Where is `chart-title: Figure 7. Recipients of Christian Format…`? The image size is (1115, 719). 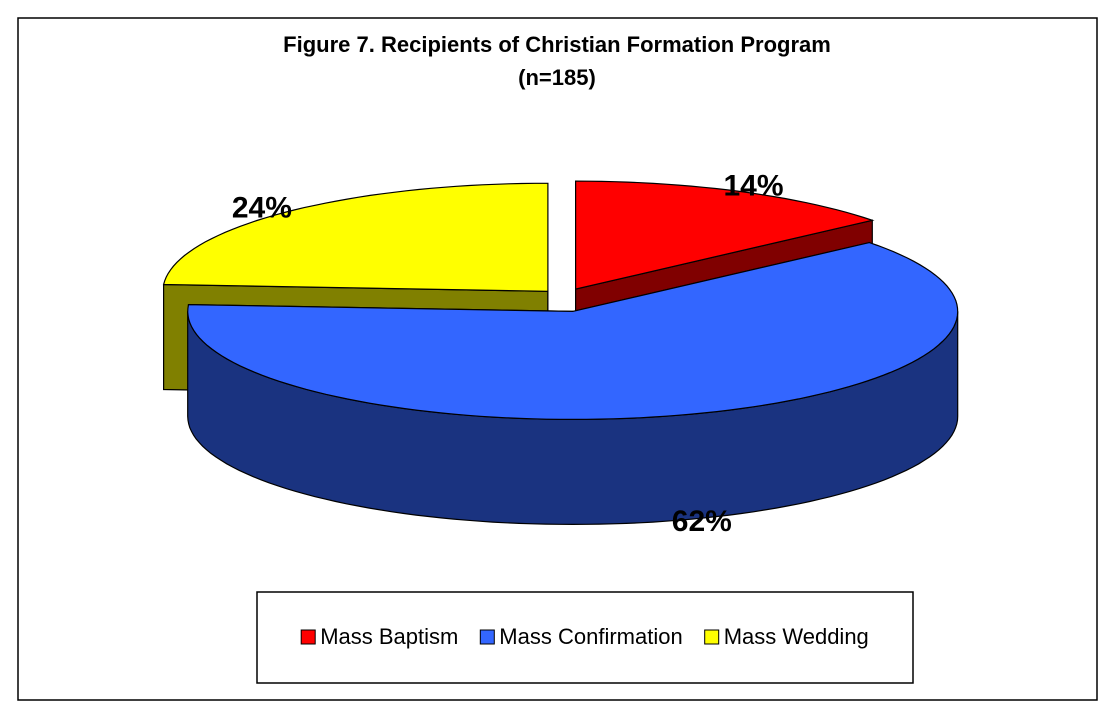 chart-title: Figure 7. Recipients of Christian Format… is located at coordinates (557, 44).